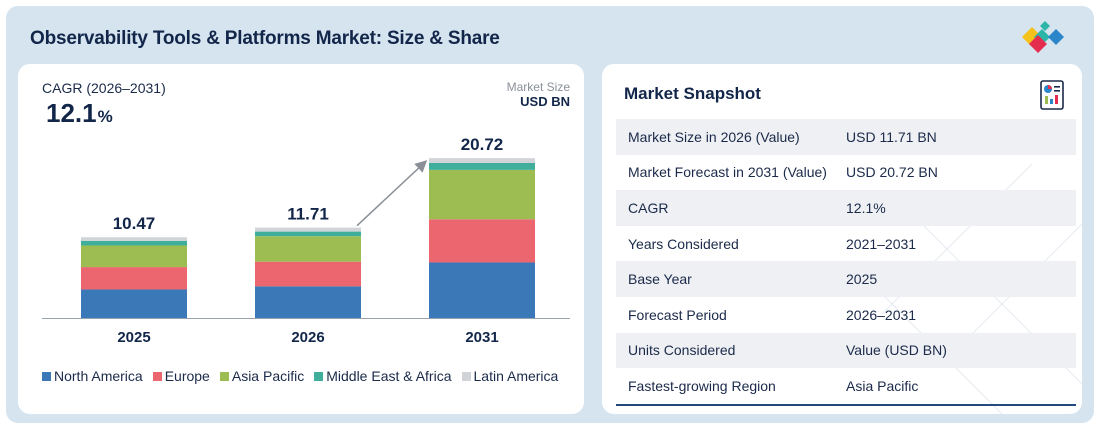  What do you see at coordinates (187, 376) in the screenshot?
I see `legend-label: Europe` at bounding box center [187, 376].